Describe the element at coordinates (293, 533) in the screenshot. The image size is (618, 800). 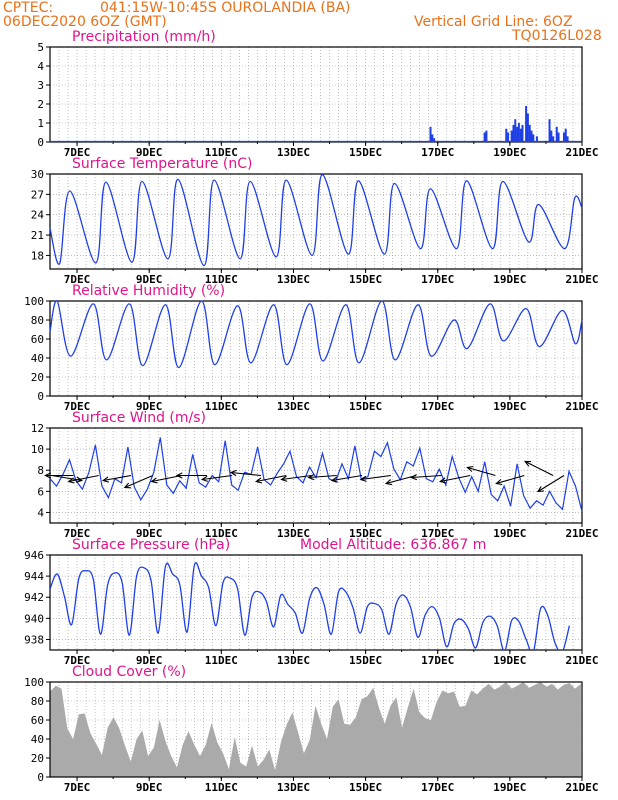
I see `wind-xtick-label: 13DEC` at that location.